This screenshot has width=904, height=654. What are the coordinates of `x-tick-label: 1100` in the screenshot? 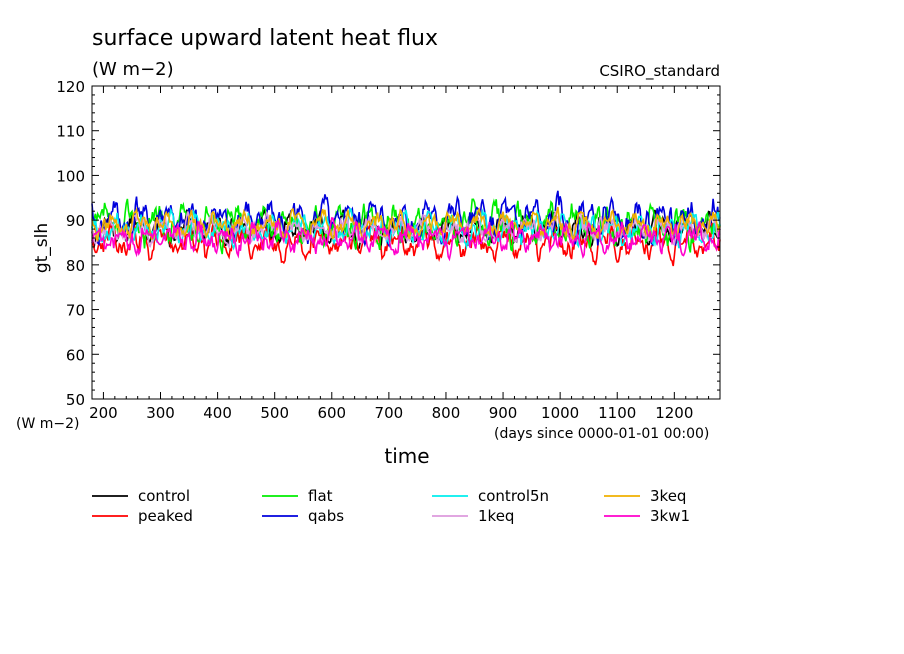 It's located at (617, 413).